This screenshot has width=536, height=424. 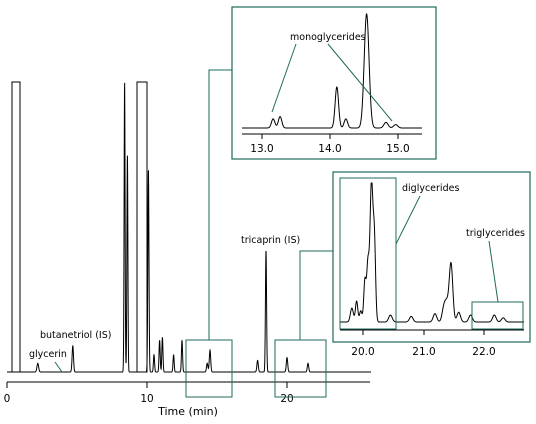 I want to click on inset-mono-frame, so click(x=334, y=83).